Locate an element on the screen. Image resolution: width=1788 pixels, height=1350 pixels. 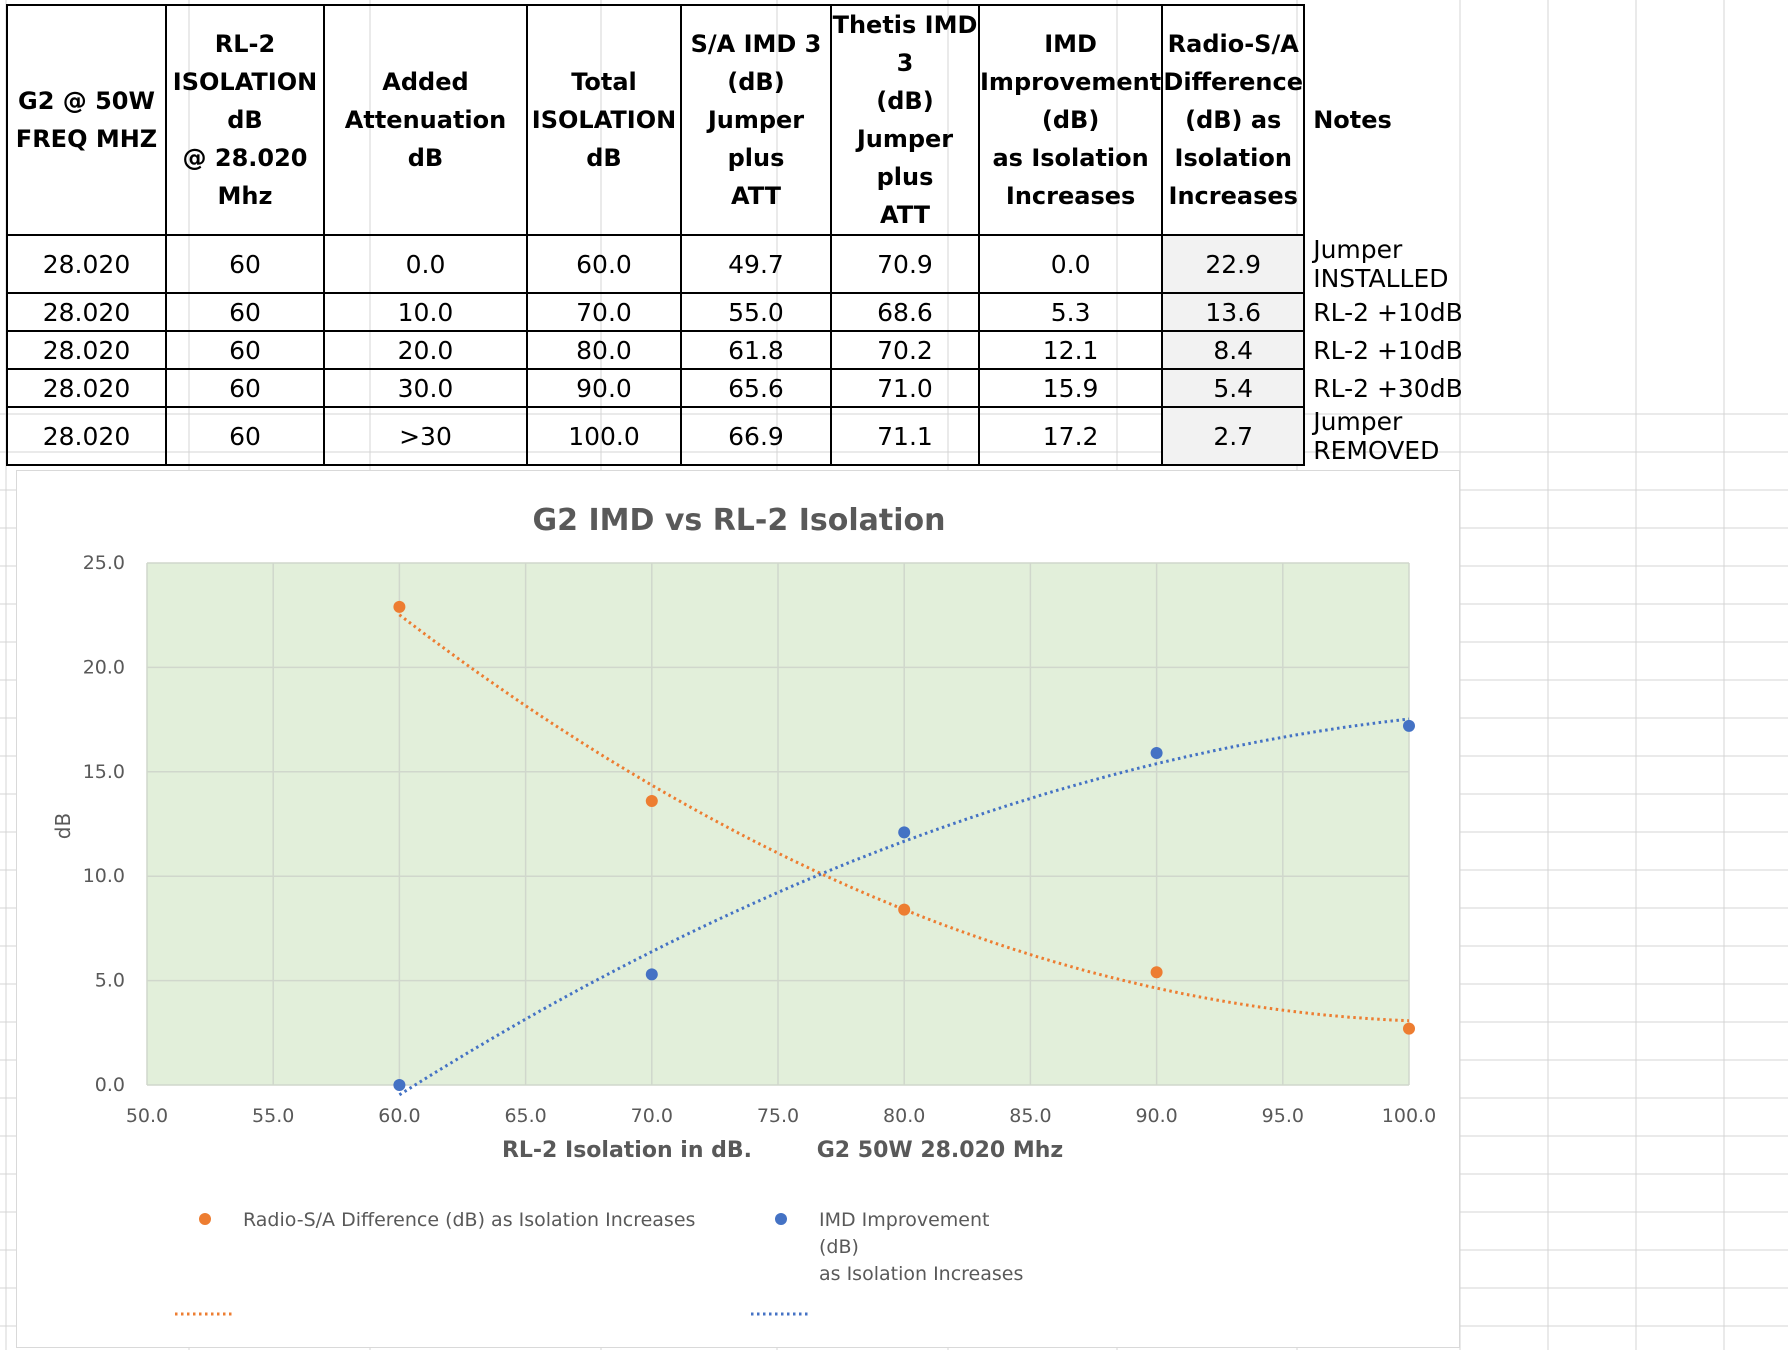
table-cell: 70.9 is located at coordinates (905, 264).